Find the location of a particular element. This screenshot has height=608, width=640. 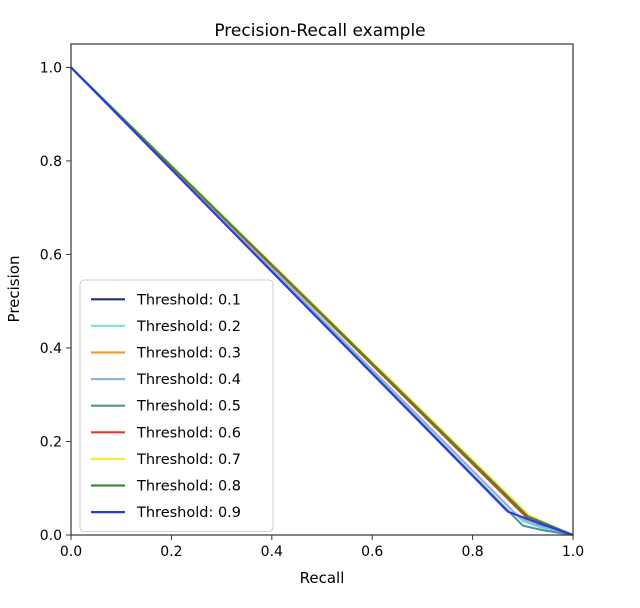

legend-box is located at coordinates (176, 405).